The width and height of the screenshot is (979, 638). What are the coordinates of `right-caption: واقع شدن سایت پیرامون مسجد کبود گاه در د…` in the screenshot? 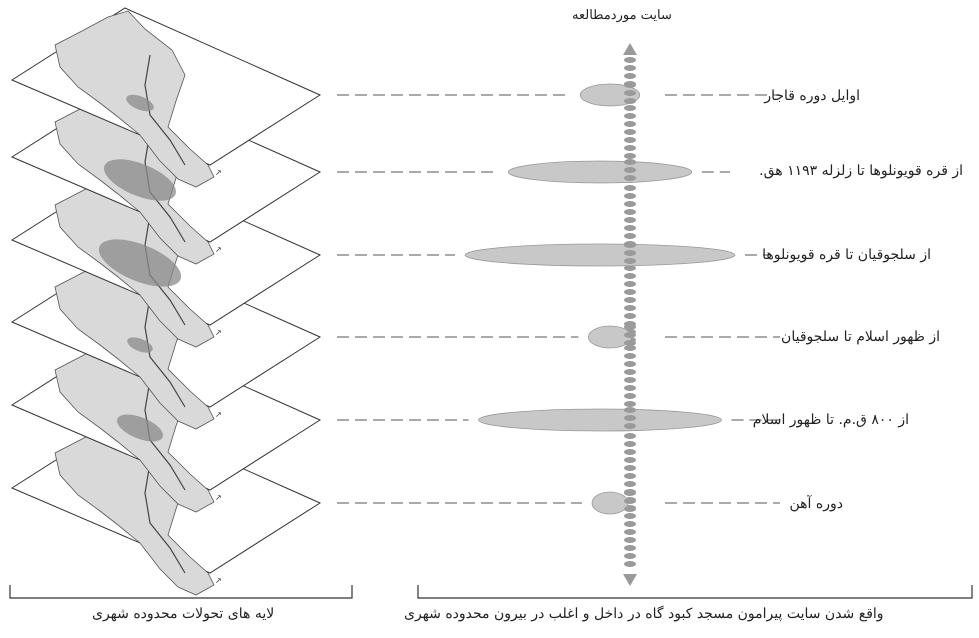 It's located at (644, 614).